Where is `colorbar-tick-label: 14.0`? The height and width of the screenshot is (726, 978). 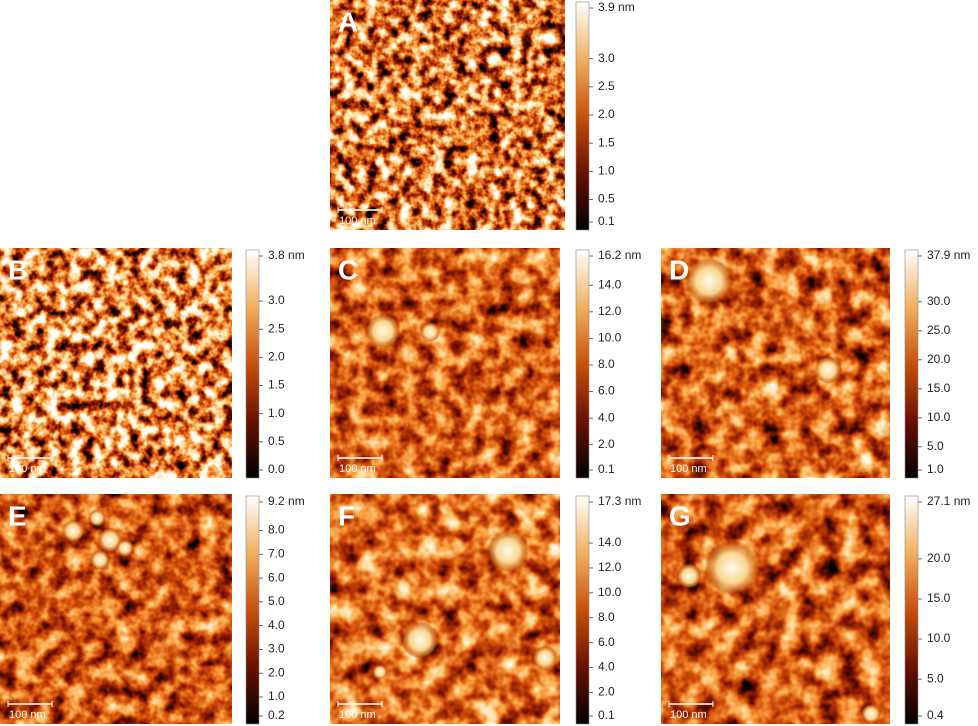 colorbar-tick-label: 14.0 is located at coordinates (610, 284).